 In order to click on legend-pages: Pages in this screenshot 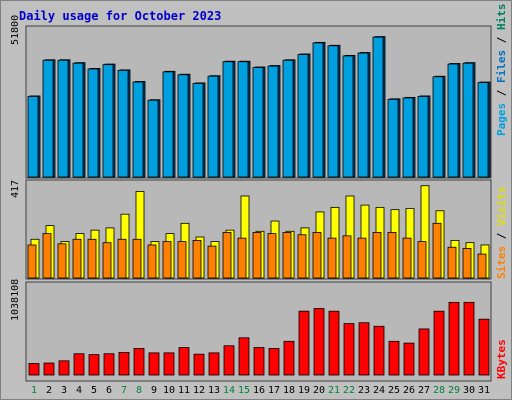, I will do `click(501, 119)`.